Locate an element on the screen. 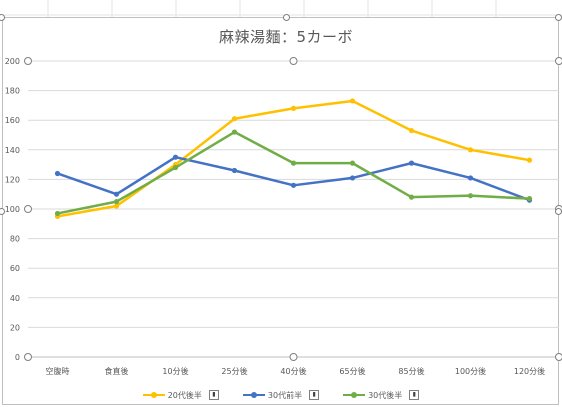  x-tick-label: 120分後 is located at coordinates (529, 371).